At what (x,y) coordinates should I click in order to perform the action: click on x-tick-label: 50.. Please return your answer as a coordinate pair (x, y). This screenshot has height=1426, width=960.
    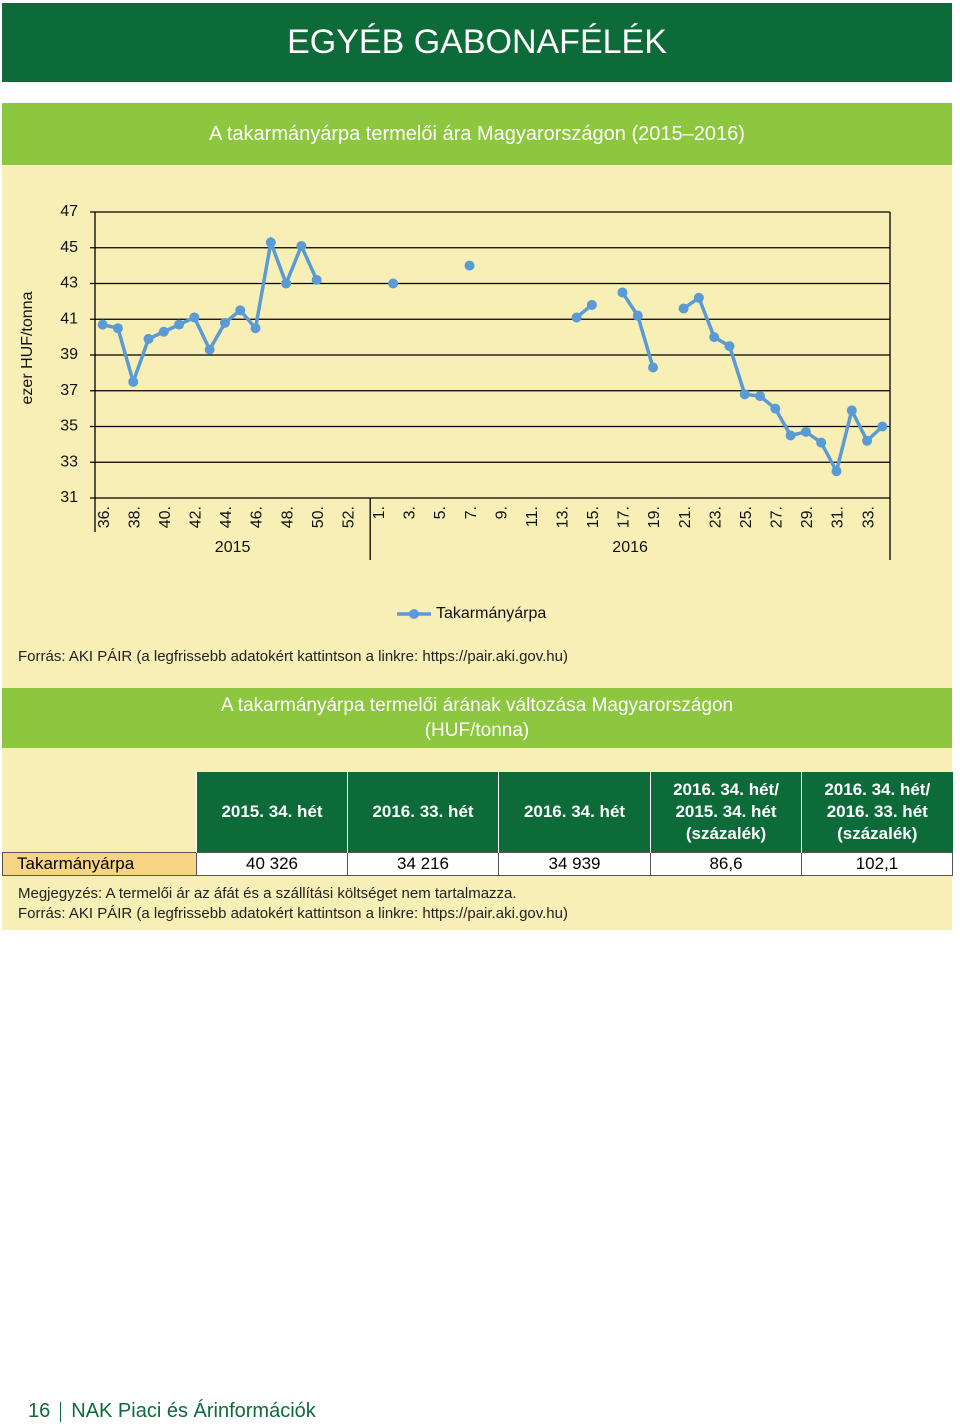
    Looking at the image, I should click on (318, 517).